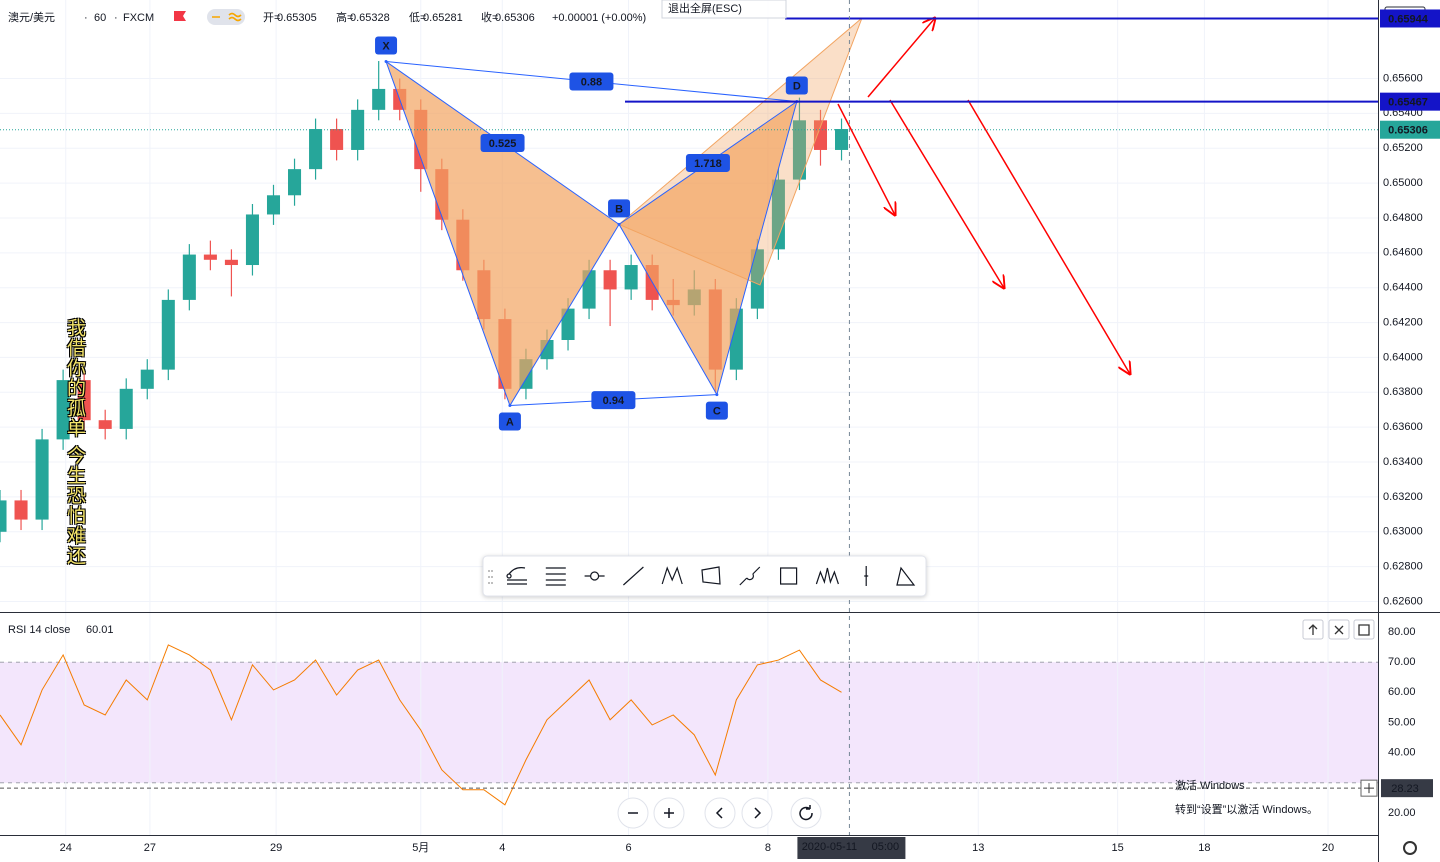 This screenshot has width=1440, height=862. What do you see at coordinates (1048, 236) in the screenshot?
I see `arrow` at bounding box center [1048, 236].